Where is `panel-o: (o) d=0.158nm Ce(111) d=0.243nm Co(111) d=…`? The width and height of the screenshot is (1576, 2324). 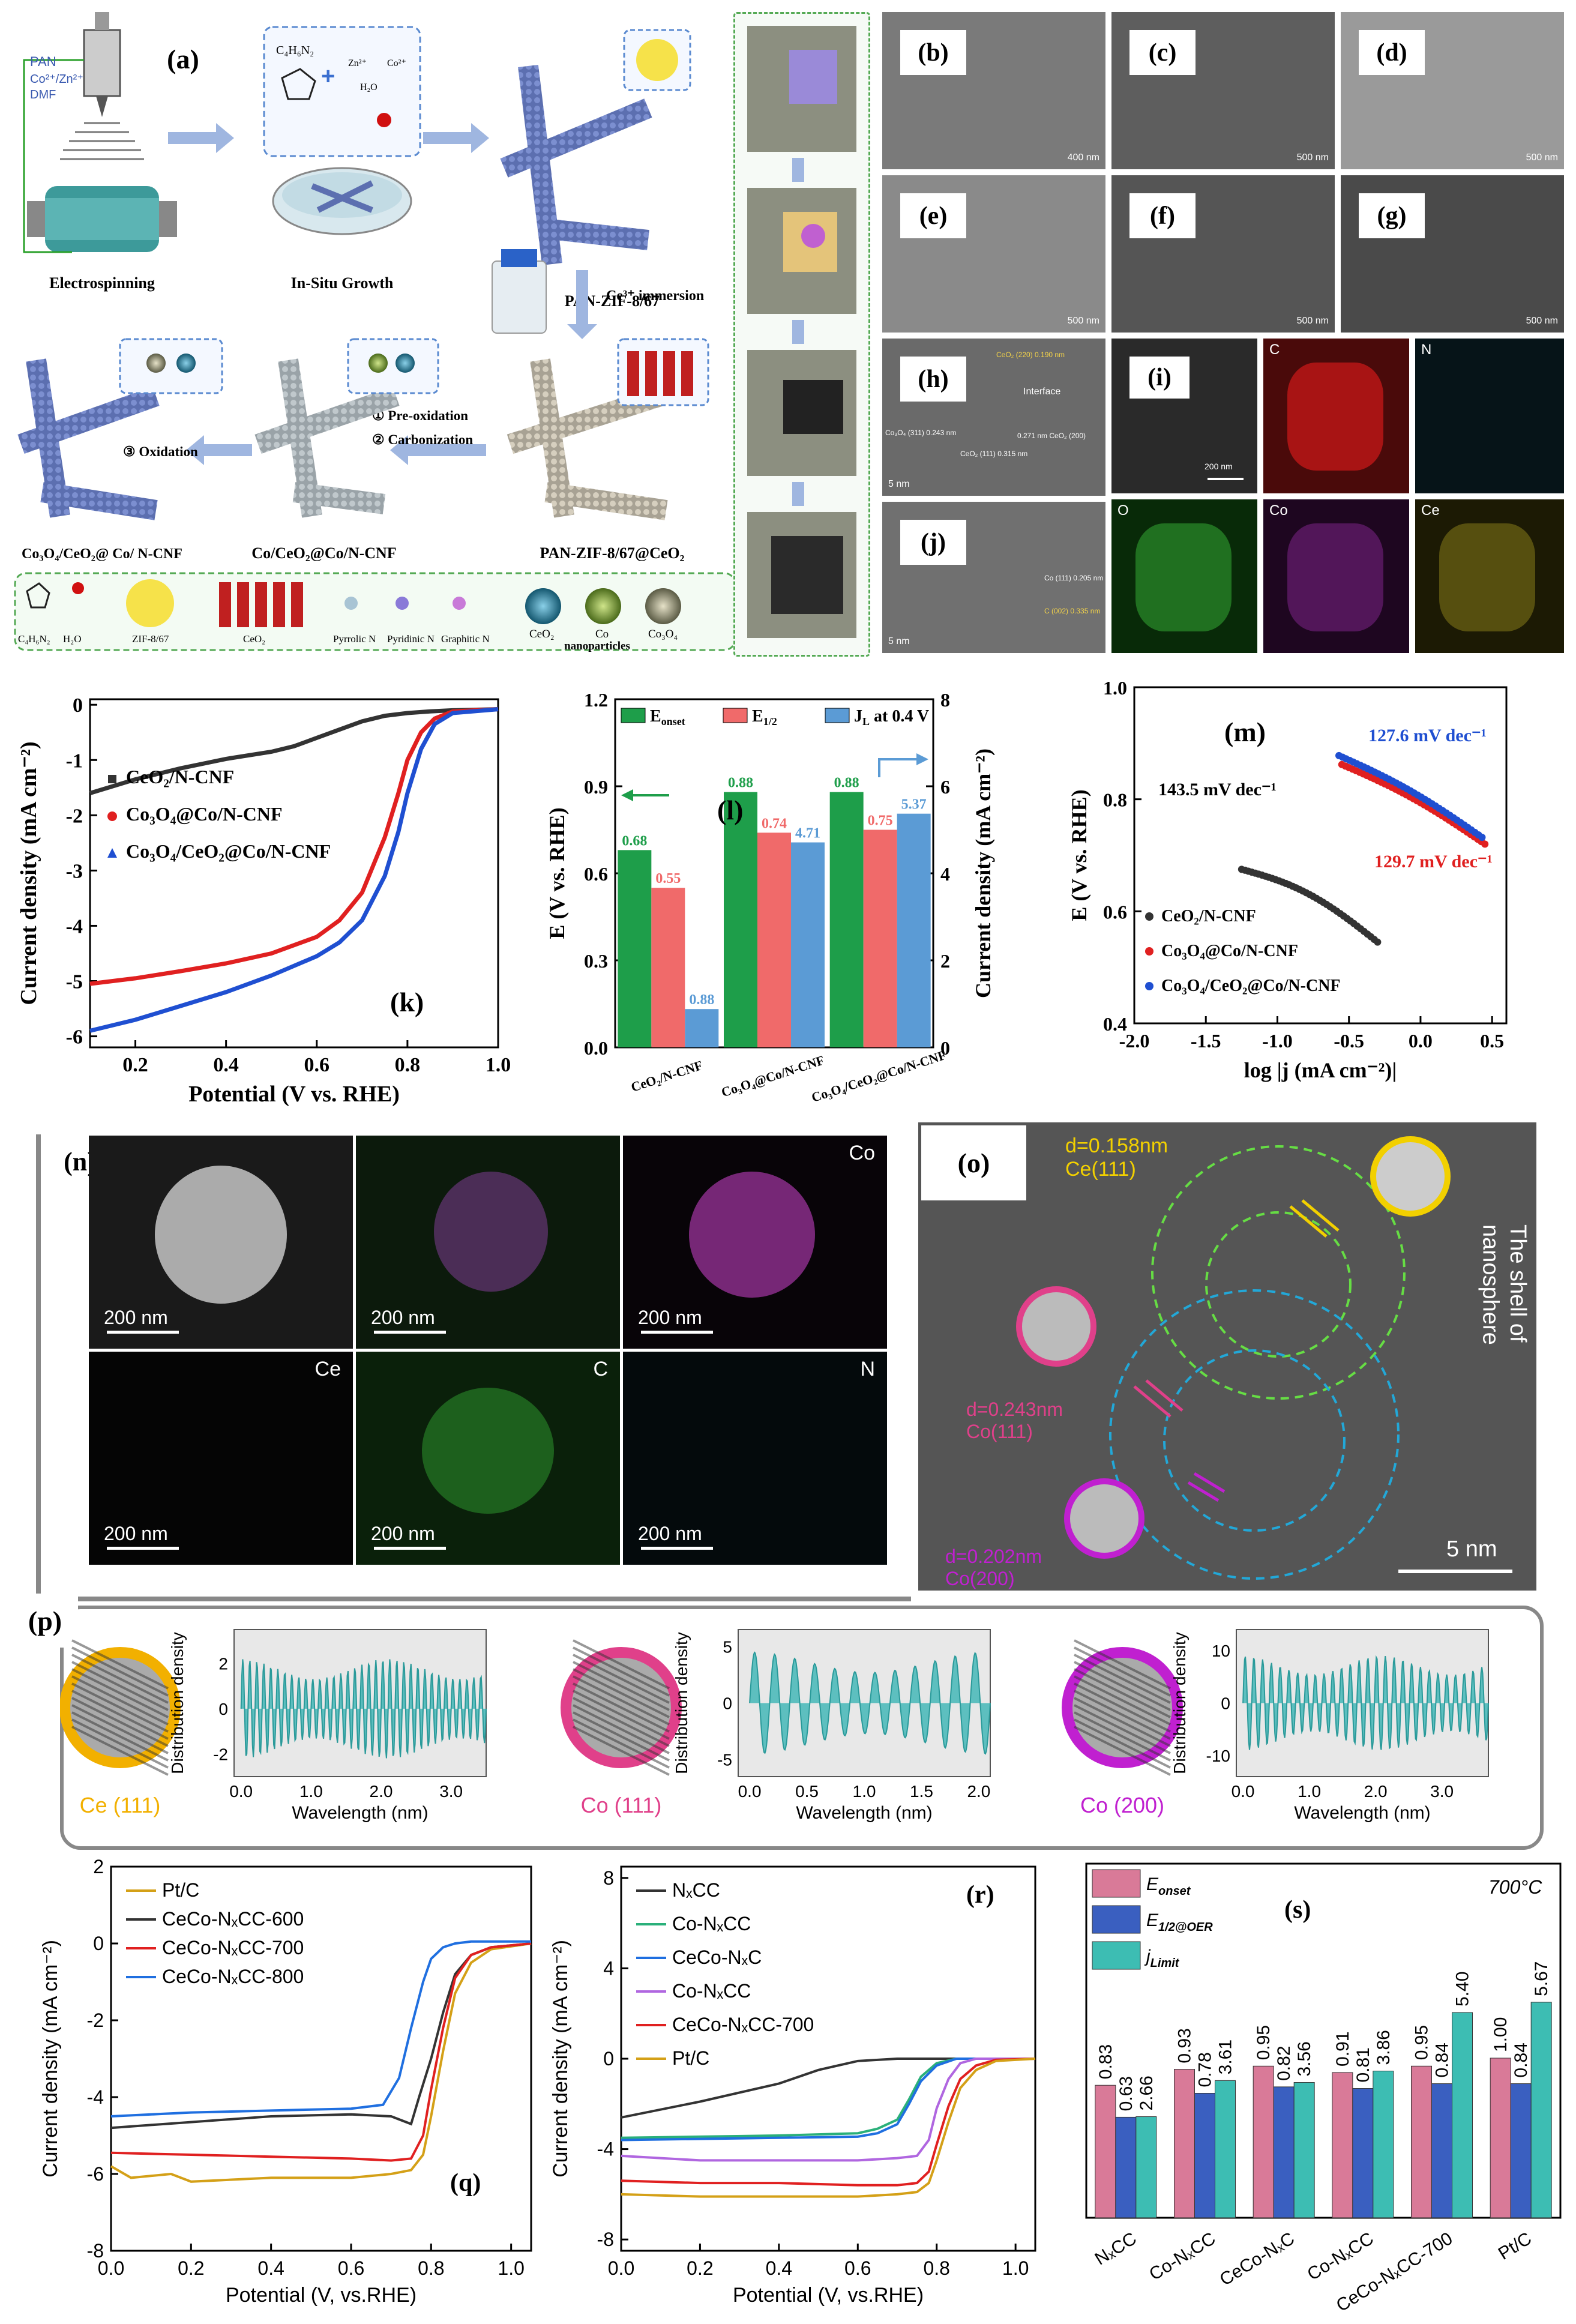 panel-o: (o) d=0.158nm Ce(111) d=0.243nm Co(111) d=… is located at coordinates (1227, 1356).